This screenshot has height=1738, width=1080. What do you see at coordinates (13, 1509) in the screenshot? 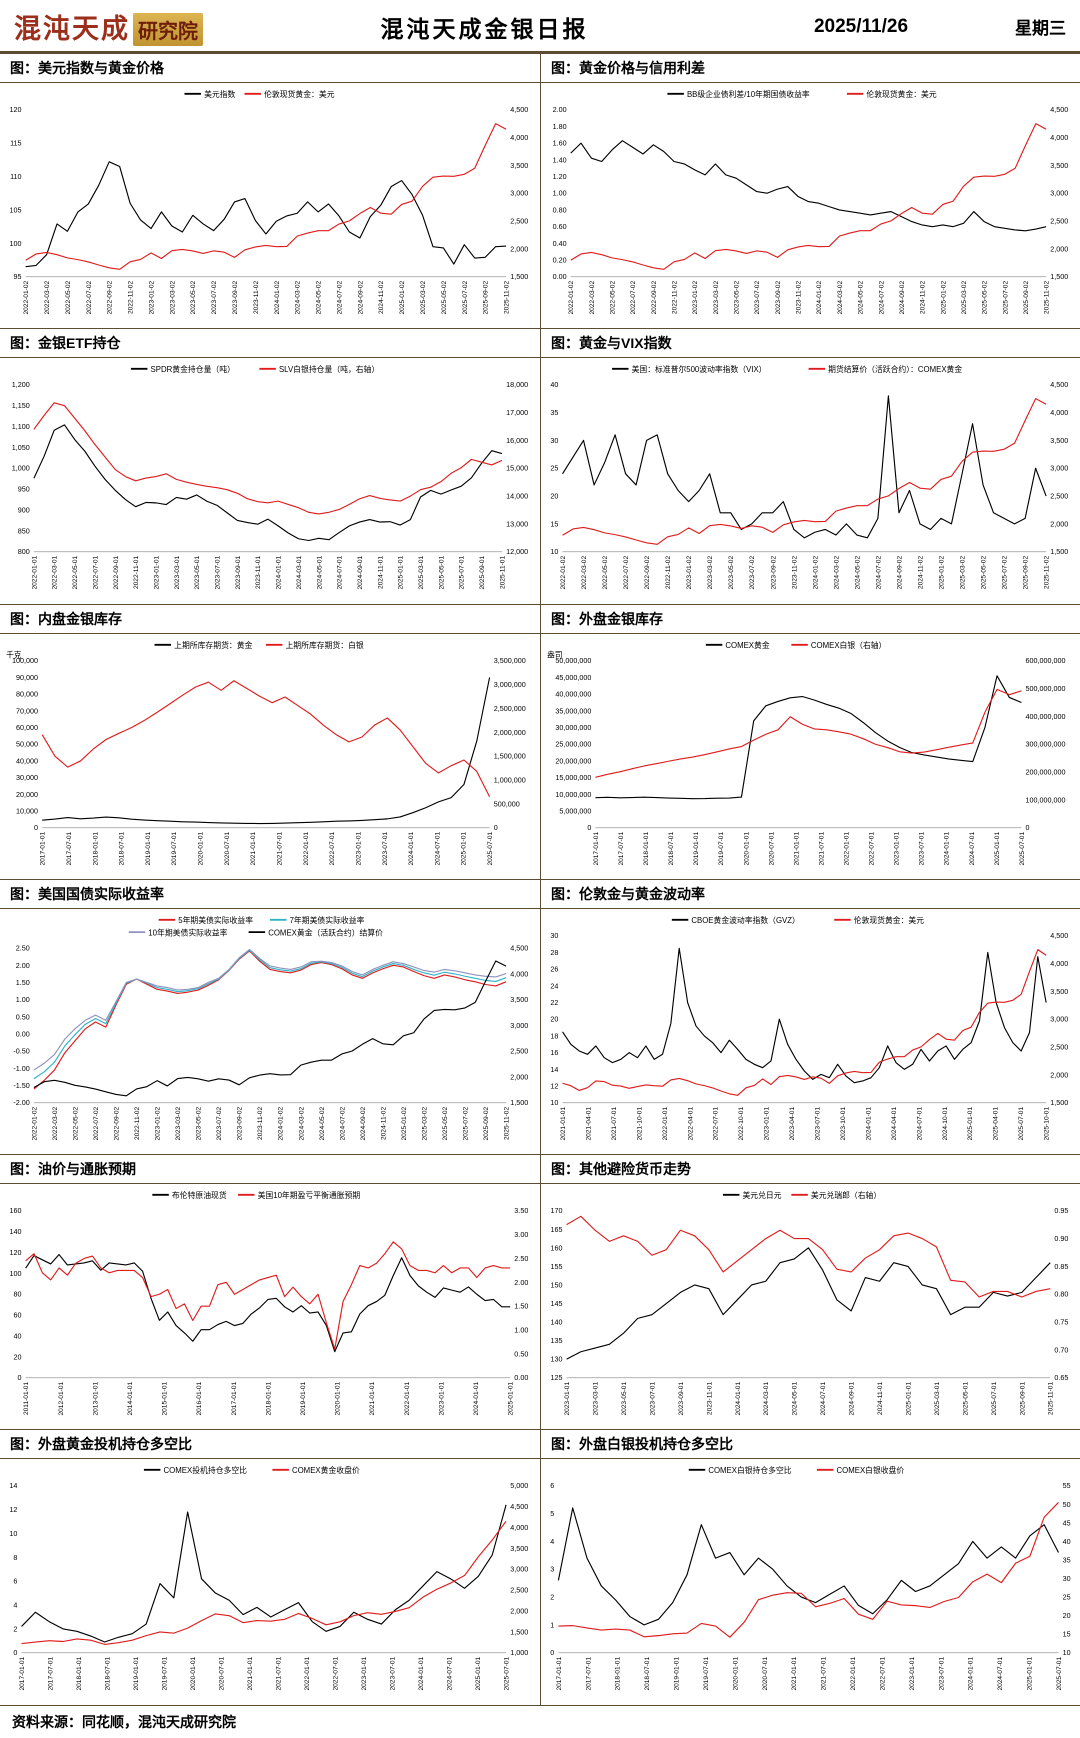
I see `svg-text: 12` at bounding box center [13, 1509].